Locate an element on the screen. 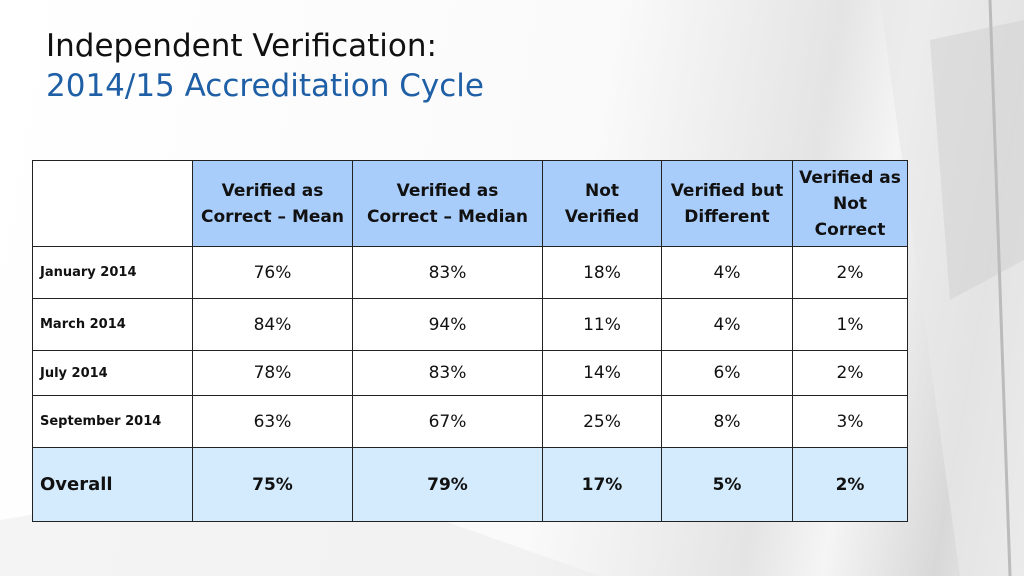  subtitle: 2014/15 Accreditation Cycle is located at coordinates (265, 86).